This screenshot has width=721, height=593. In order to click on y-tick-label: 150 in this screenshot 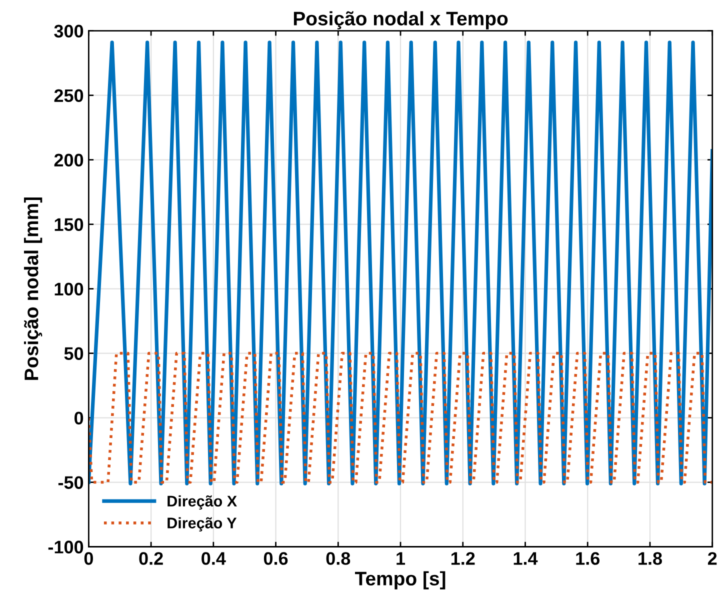, I will do `click(69, 225)`.